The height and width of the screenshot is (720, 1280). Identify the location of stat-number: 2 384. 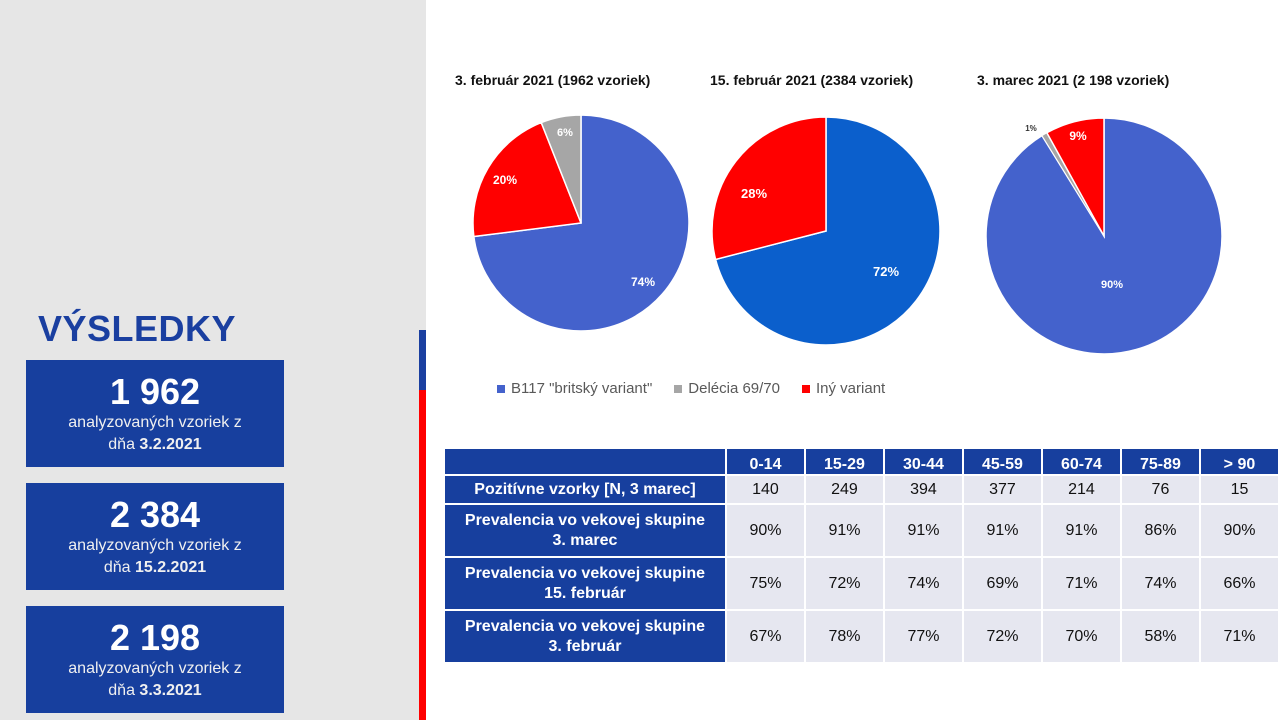
(155, 514).